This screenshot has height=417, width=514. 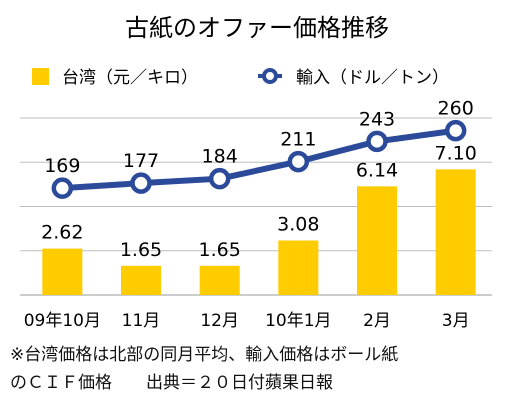 What do you see at coordinates (204, 355) in the screenshot?
I see `footnote-line-1: ※台湾価格は北部の同月平均、輸入価格はボール紙` at bounding box center [204, 355].